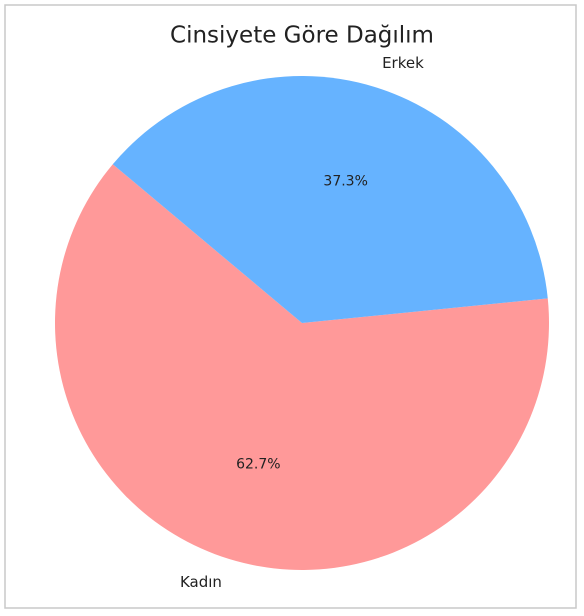  I want to click on chart-title: Cinsiyete Göre Dağılım, so click(302, 36).